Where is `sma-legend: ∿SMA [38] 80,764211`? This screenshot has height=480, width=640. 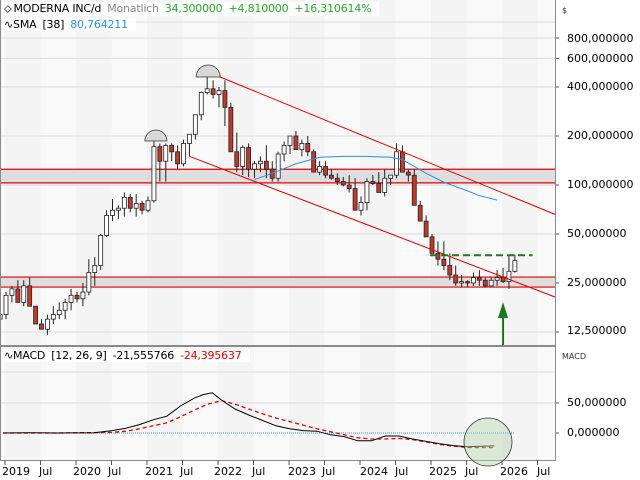
sma-legend: ∿SMA [38] 80,764211 is located at coordinates (69, 24).